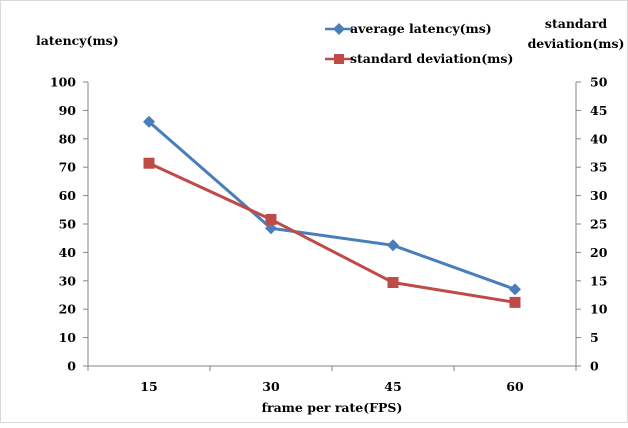 This screenshot has width=628, height=428. Describe the element at coordinates (599, 252) in the screenshot. I see `right-y-tick-label: 20` at that location.